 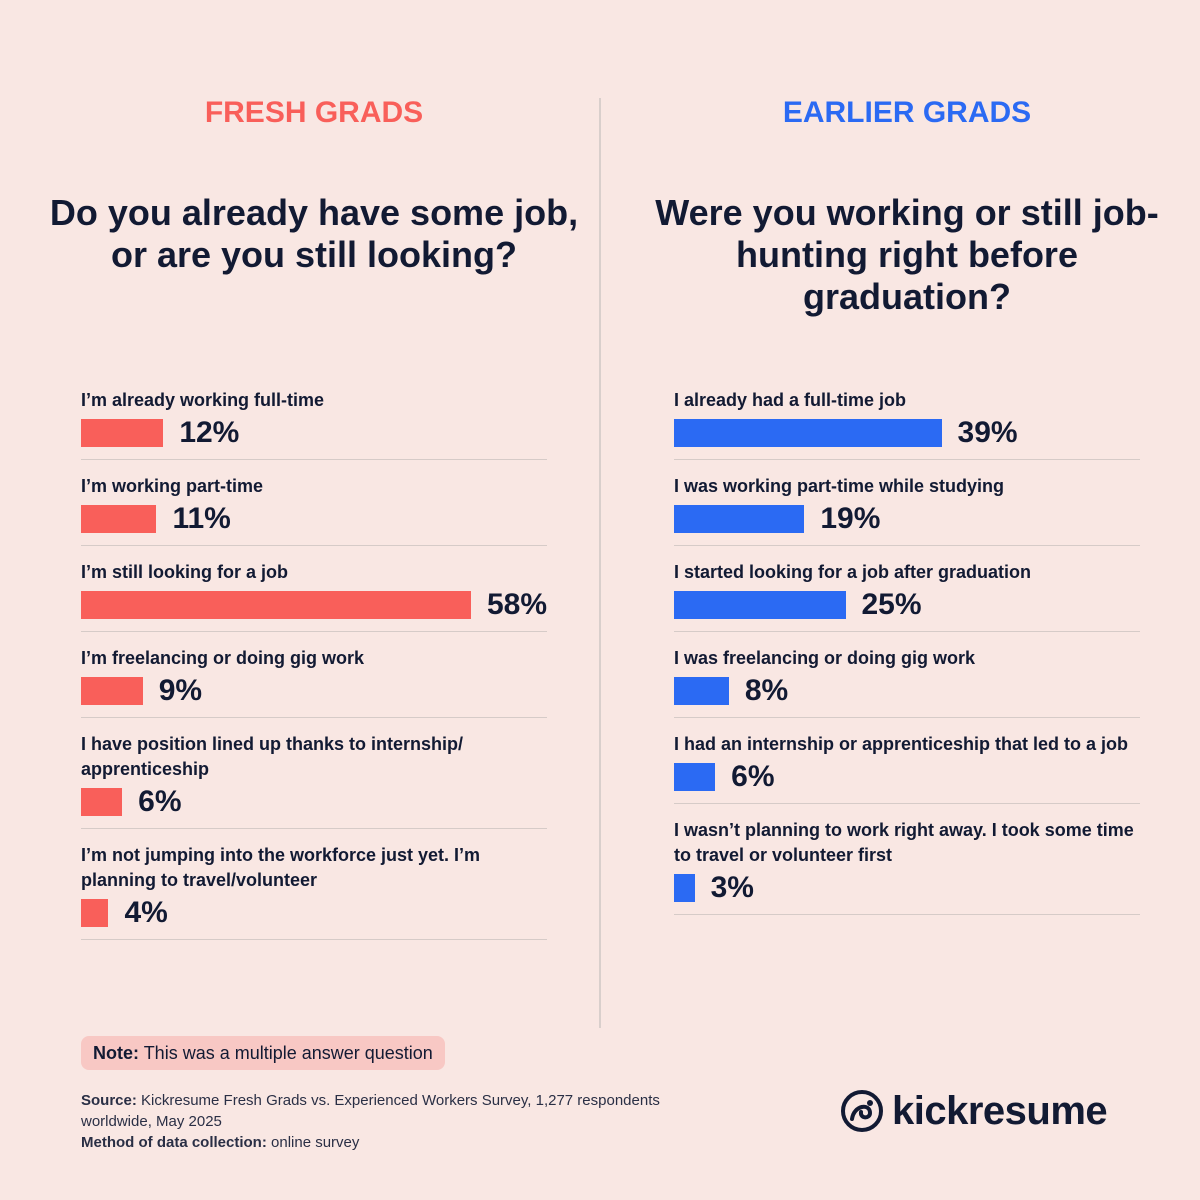 I want to click on bar-row: I’m already working full-time 12%, so click(x=314, y=417).